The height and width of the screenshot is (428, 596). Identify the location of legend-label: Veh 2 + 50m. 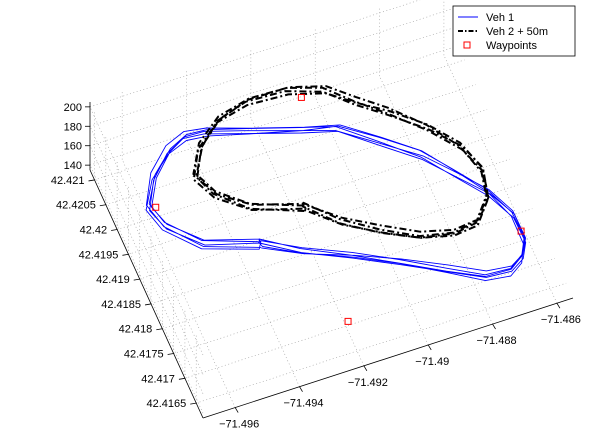
(517, 32).